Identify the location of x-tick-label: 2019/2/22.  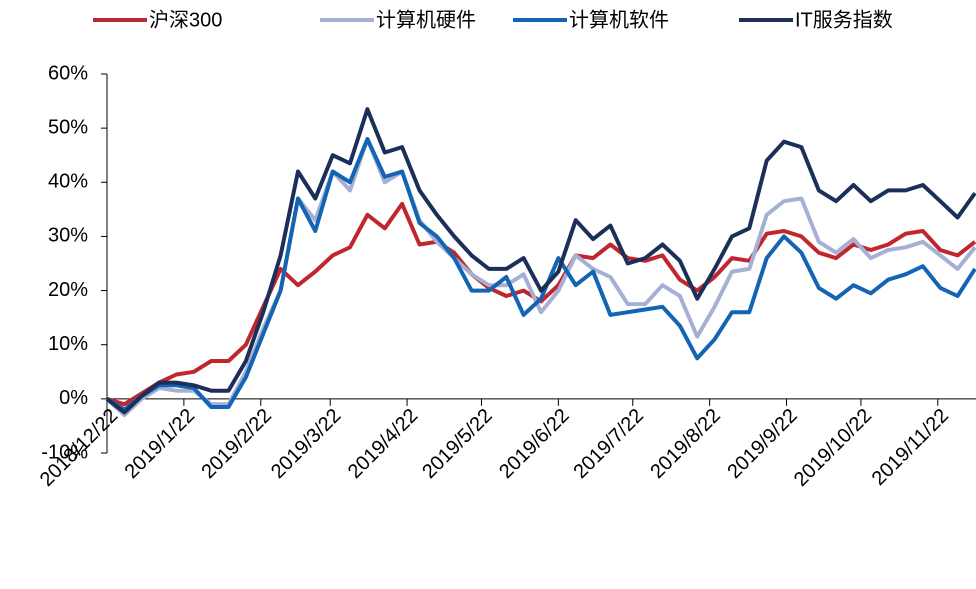
(237, 444).